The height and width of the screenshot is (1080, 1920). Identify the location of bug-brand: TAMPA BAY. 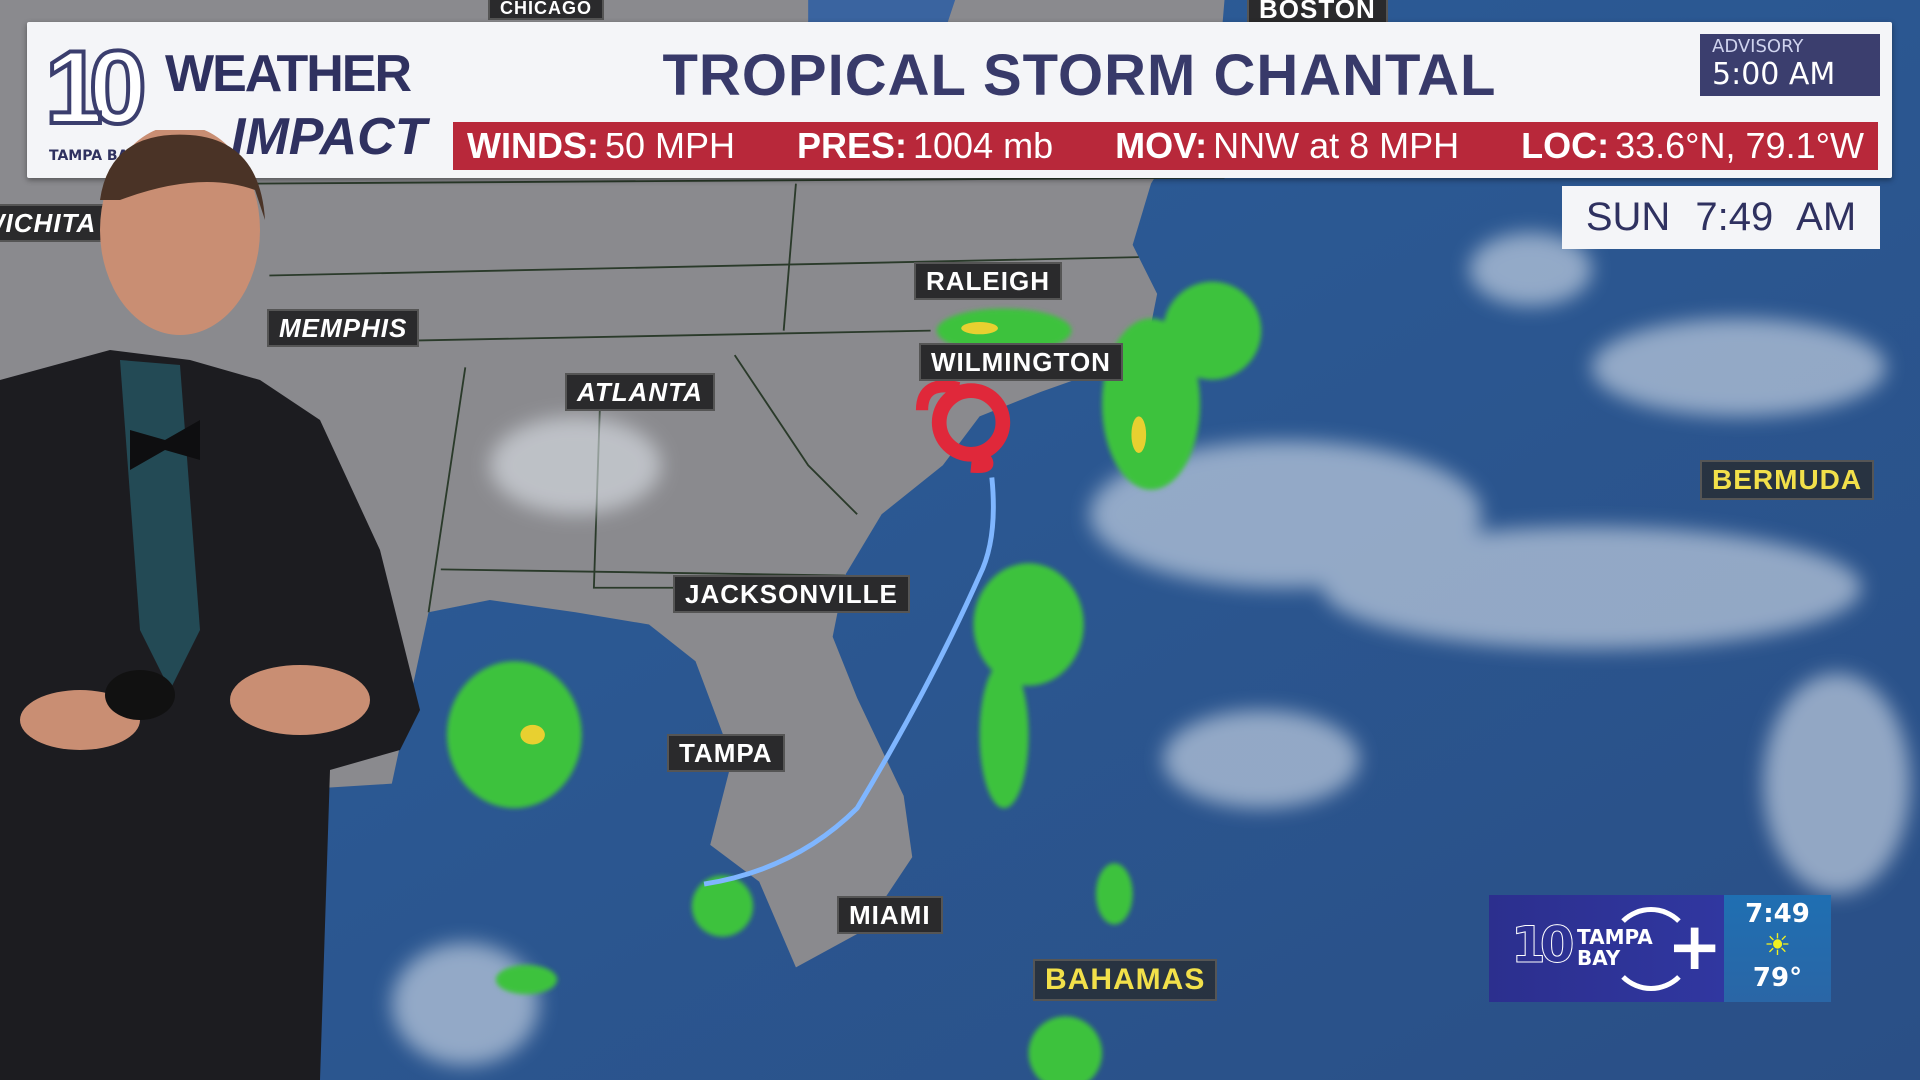
(1615, 947).